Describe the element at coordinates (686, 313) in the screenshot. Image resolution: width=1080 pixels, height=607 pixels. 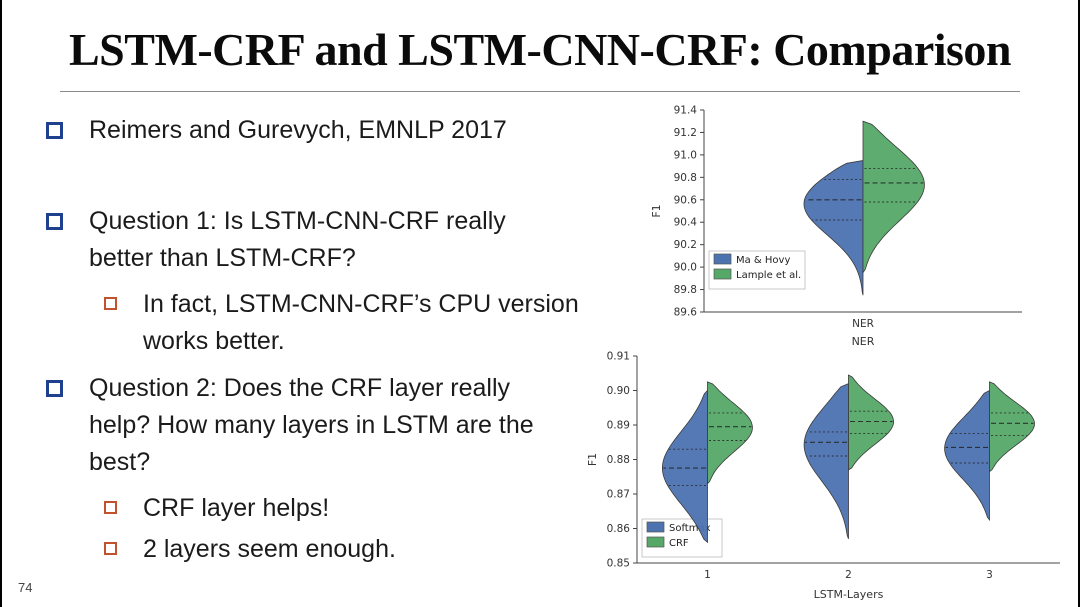
I see `y-tick-label: 89.6` at that location.